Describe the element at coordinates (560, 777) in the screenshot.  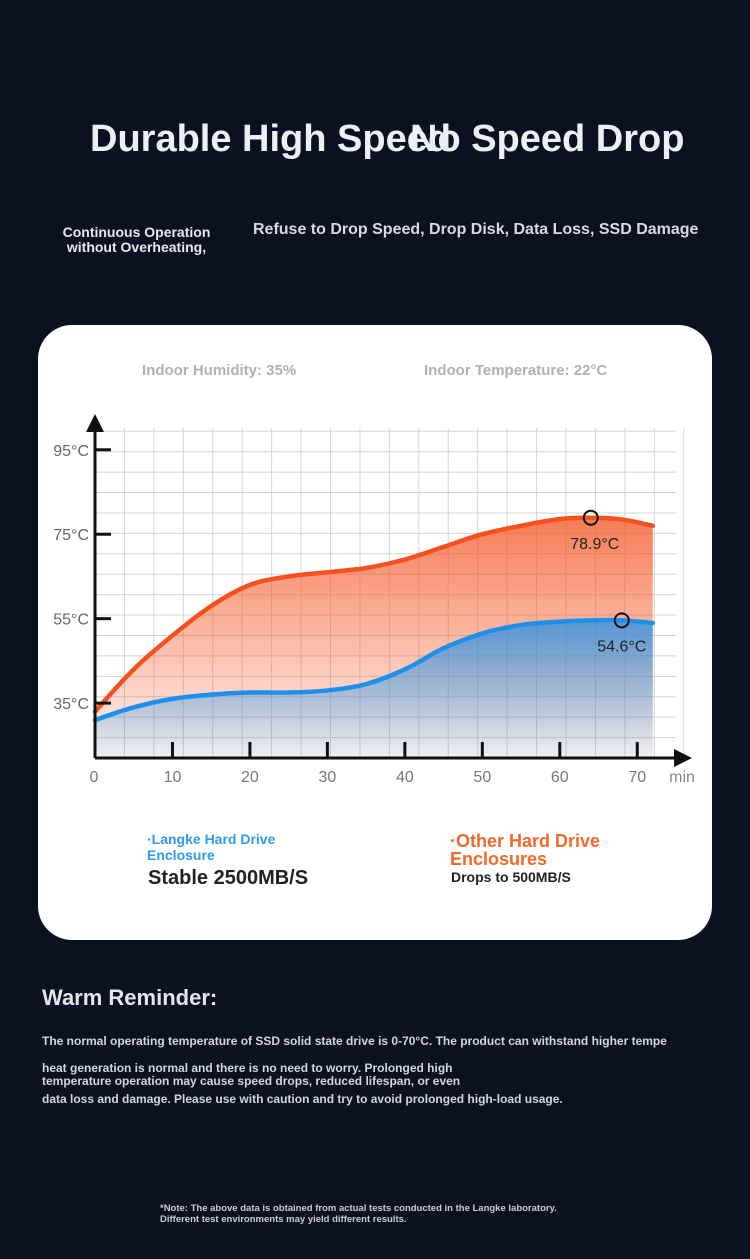
I see `x-tick-label: 60` at that location.